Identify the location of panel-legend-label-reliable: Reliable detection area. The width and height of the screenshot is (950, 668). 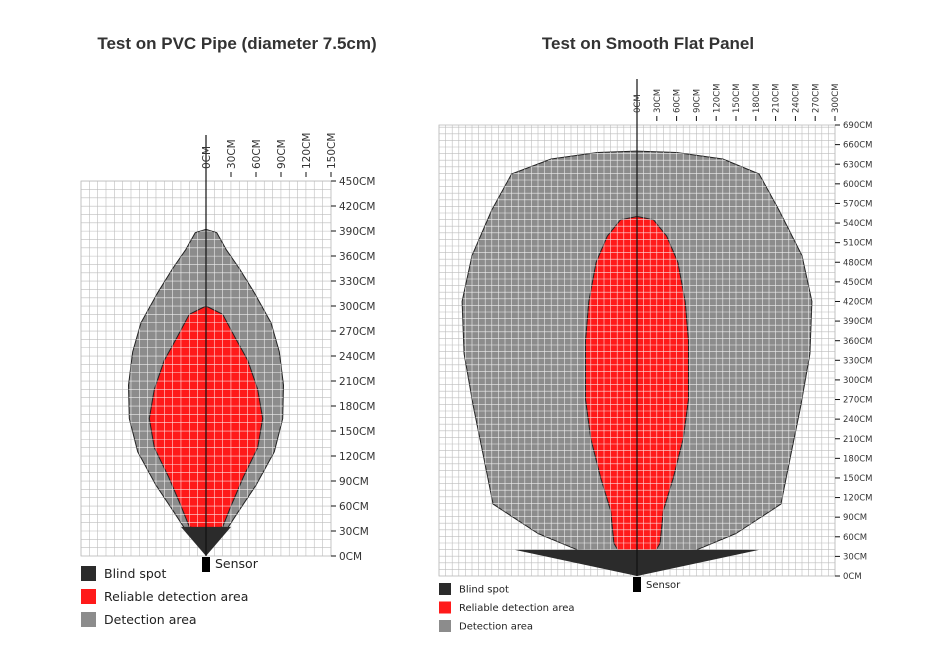
(517, 608).